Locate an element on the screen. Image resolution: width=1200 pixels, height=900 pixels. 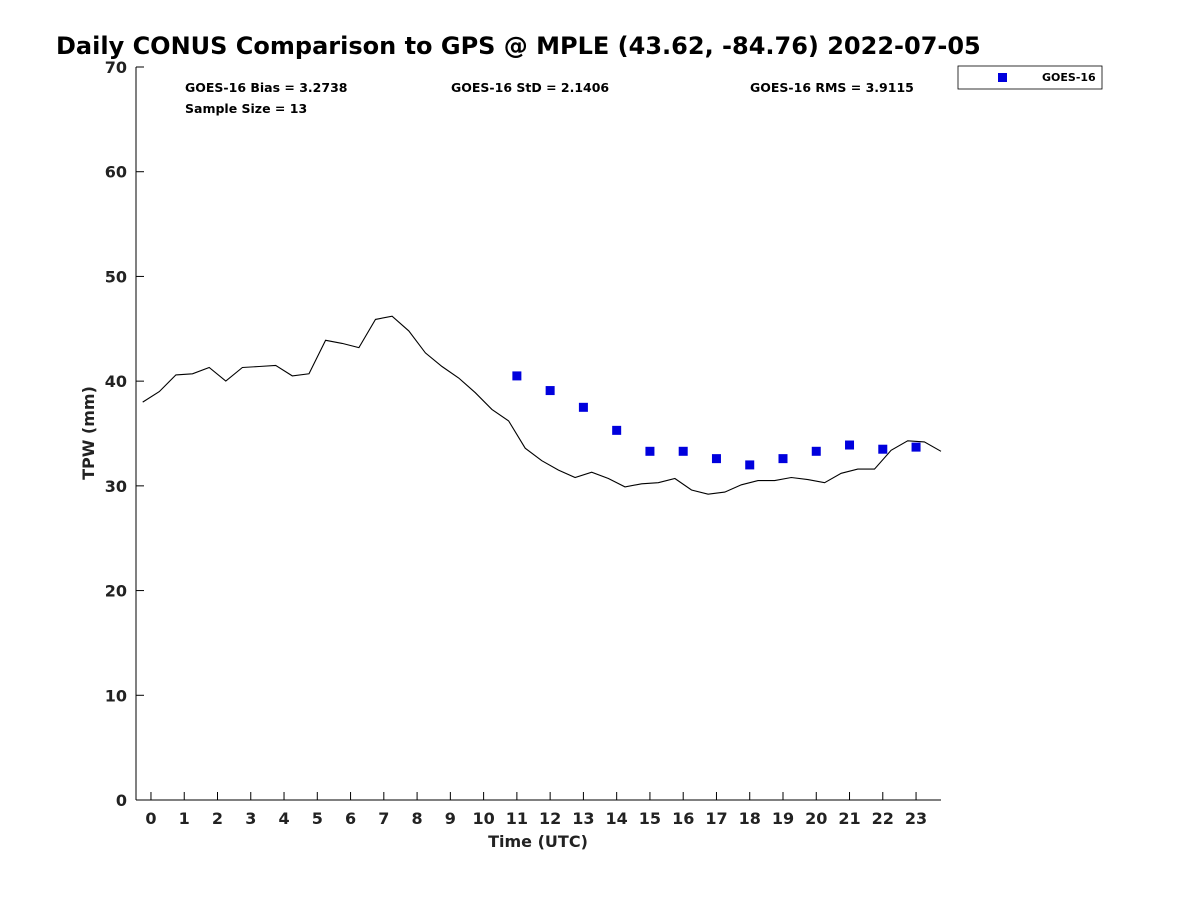
legend: GOES-16 is located at coordinates (1030, 77).